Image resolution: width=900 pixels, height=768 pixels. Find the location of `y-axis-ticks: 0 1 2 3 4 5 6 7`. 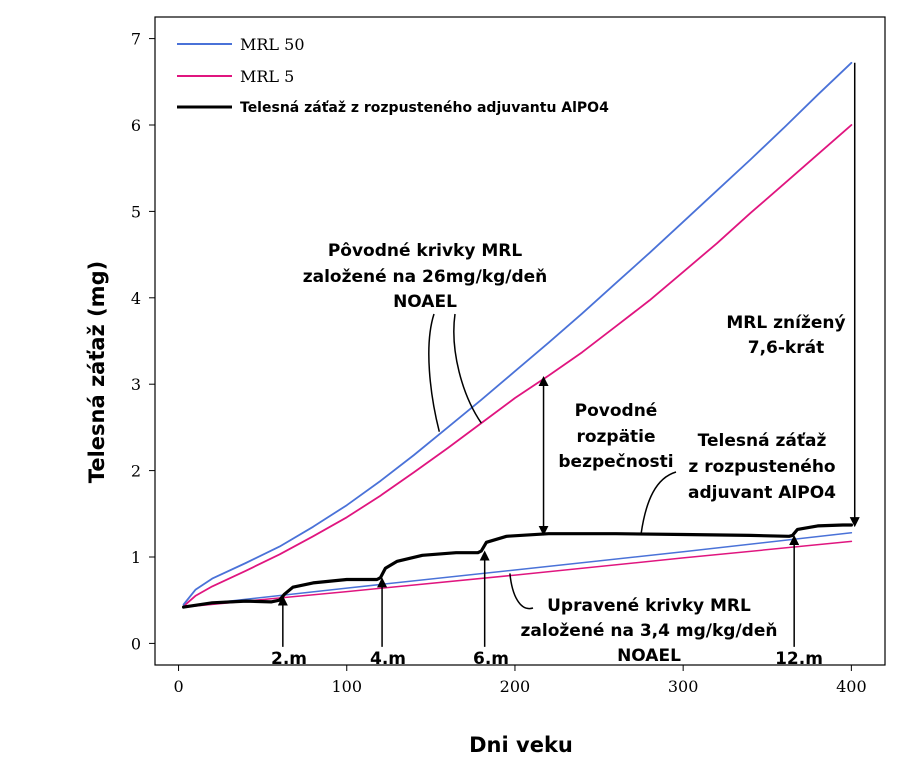

y-axis-ticks: 0 1 2 3 4 5 6 7 is located at coordinates (143, 341).